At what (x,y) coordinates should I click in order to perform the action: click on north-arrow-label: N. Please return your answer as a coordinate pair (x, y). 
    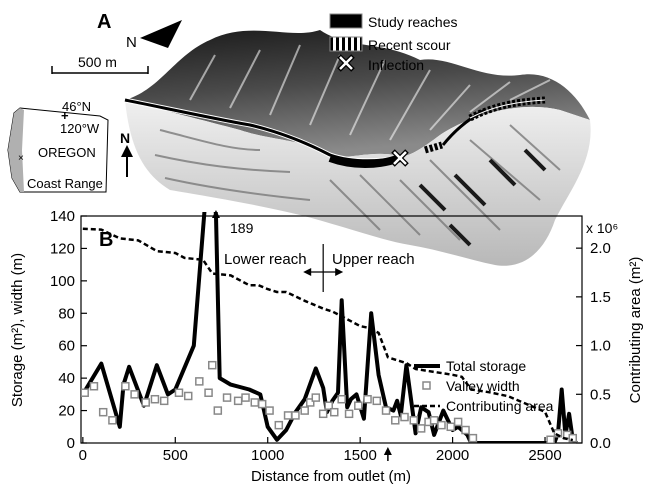
    Looking at the image, I should click on (131, 42).